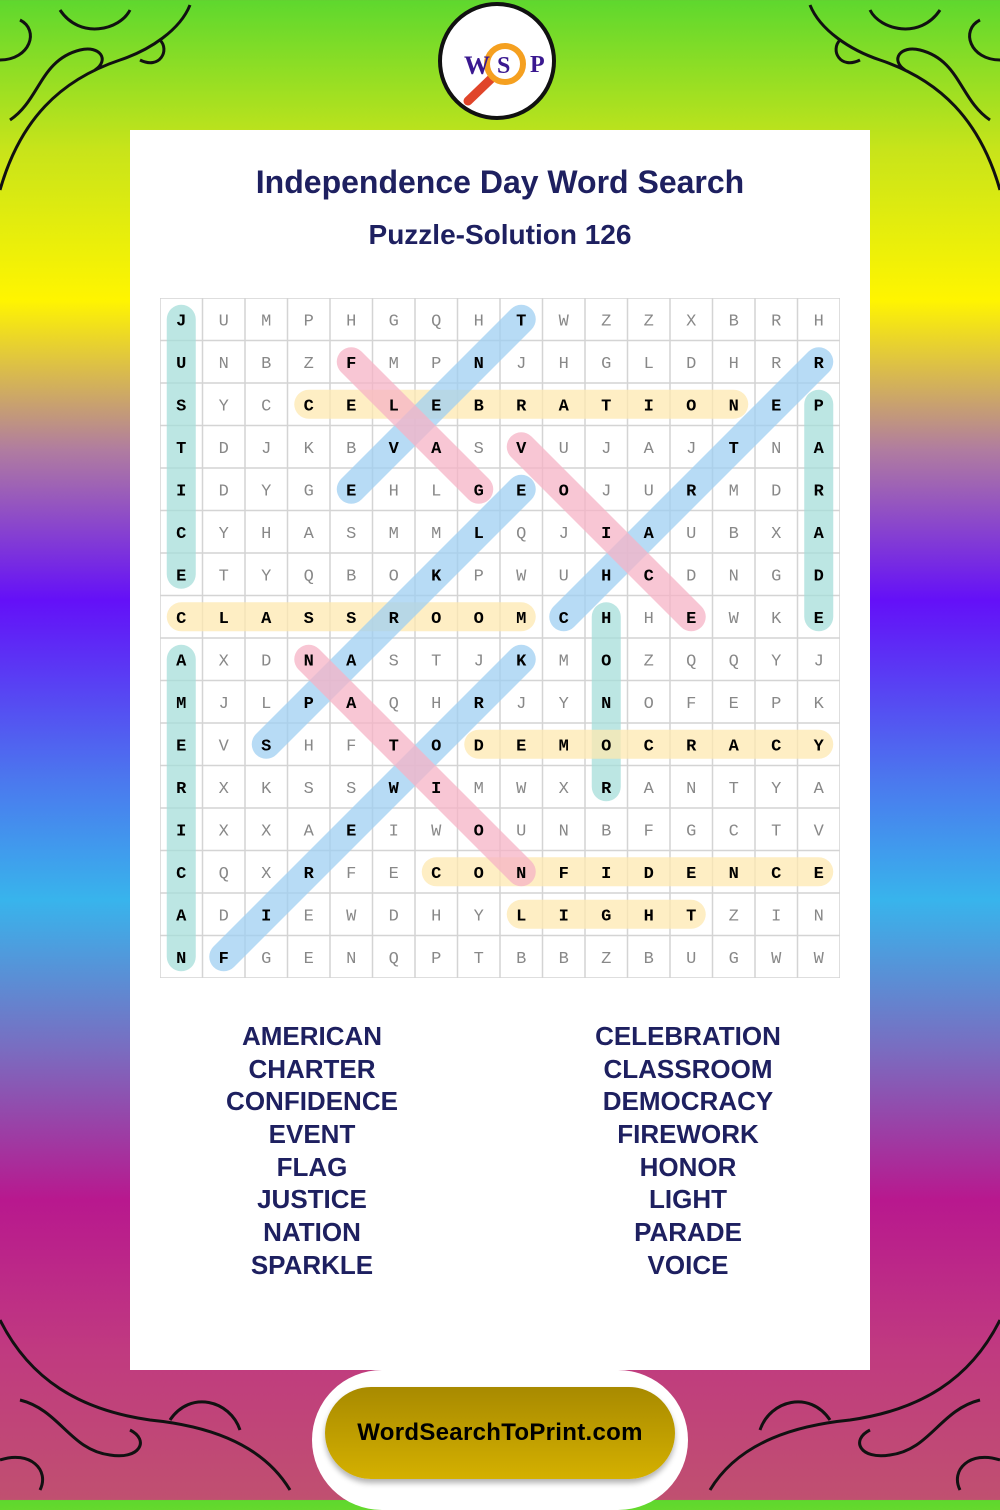  I want to click on word-list-item: DEMOCRACY, so click(688, 1101).